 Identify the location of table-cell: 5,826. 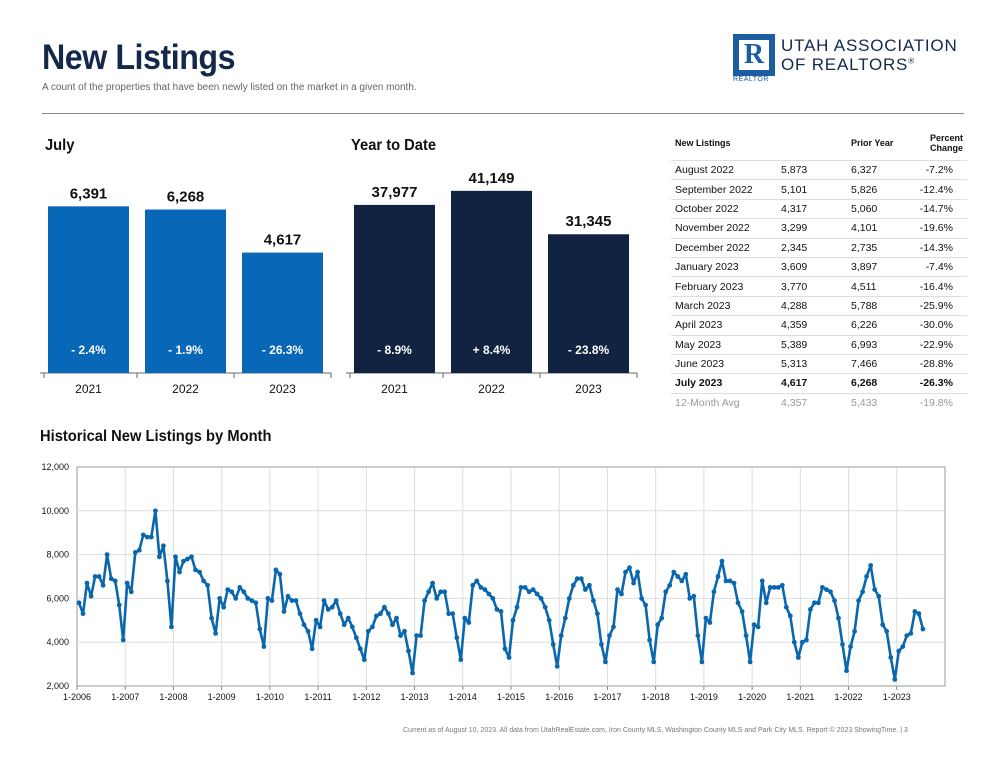
(877, 189).